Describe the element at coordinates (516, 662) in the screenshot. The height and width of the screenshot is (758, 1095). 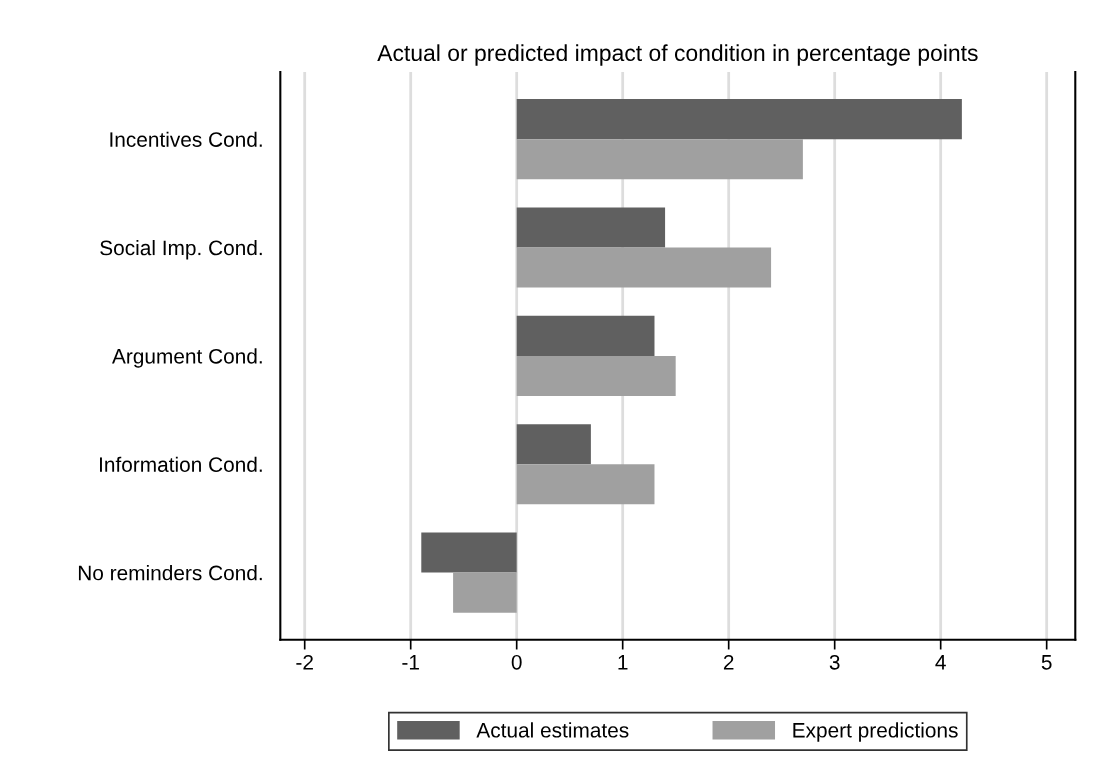
I see `x-tick-label: 0` at that location.